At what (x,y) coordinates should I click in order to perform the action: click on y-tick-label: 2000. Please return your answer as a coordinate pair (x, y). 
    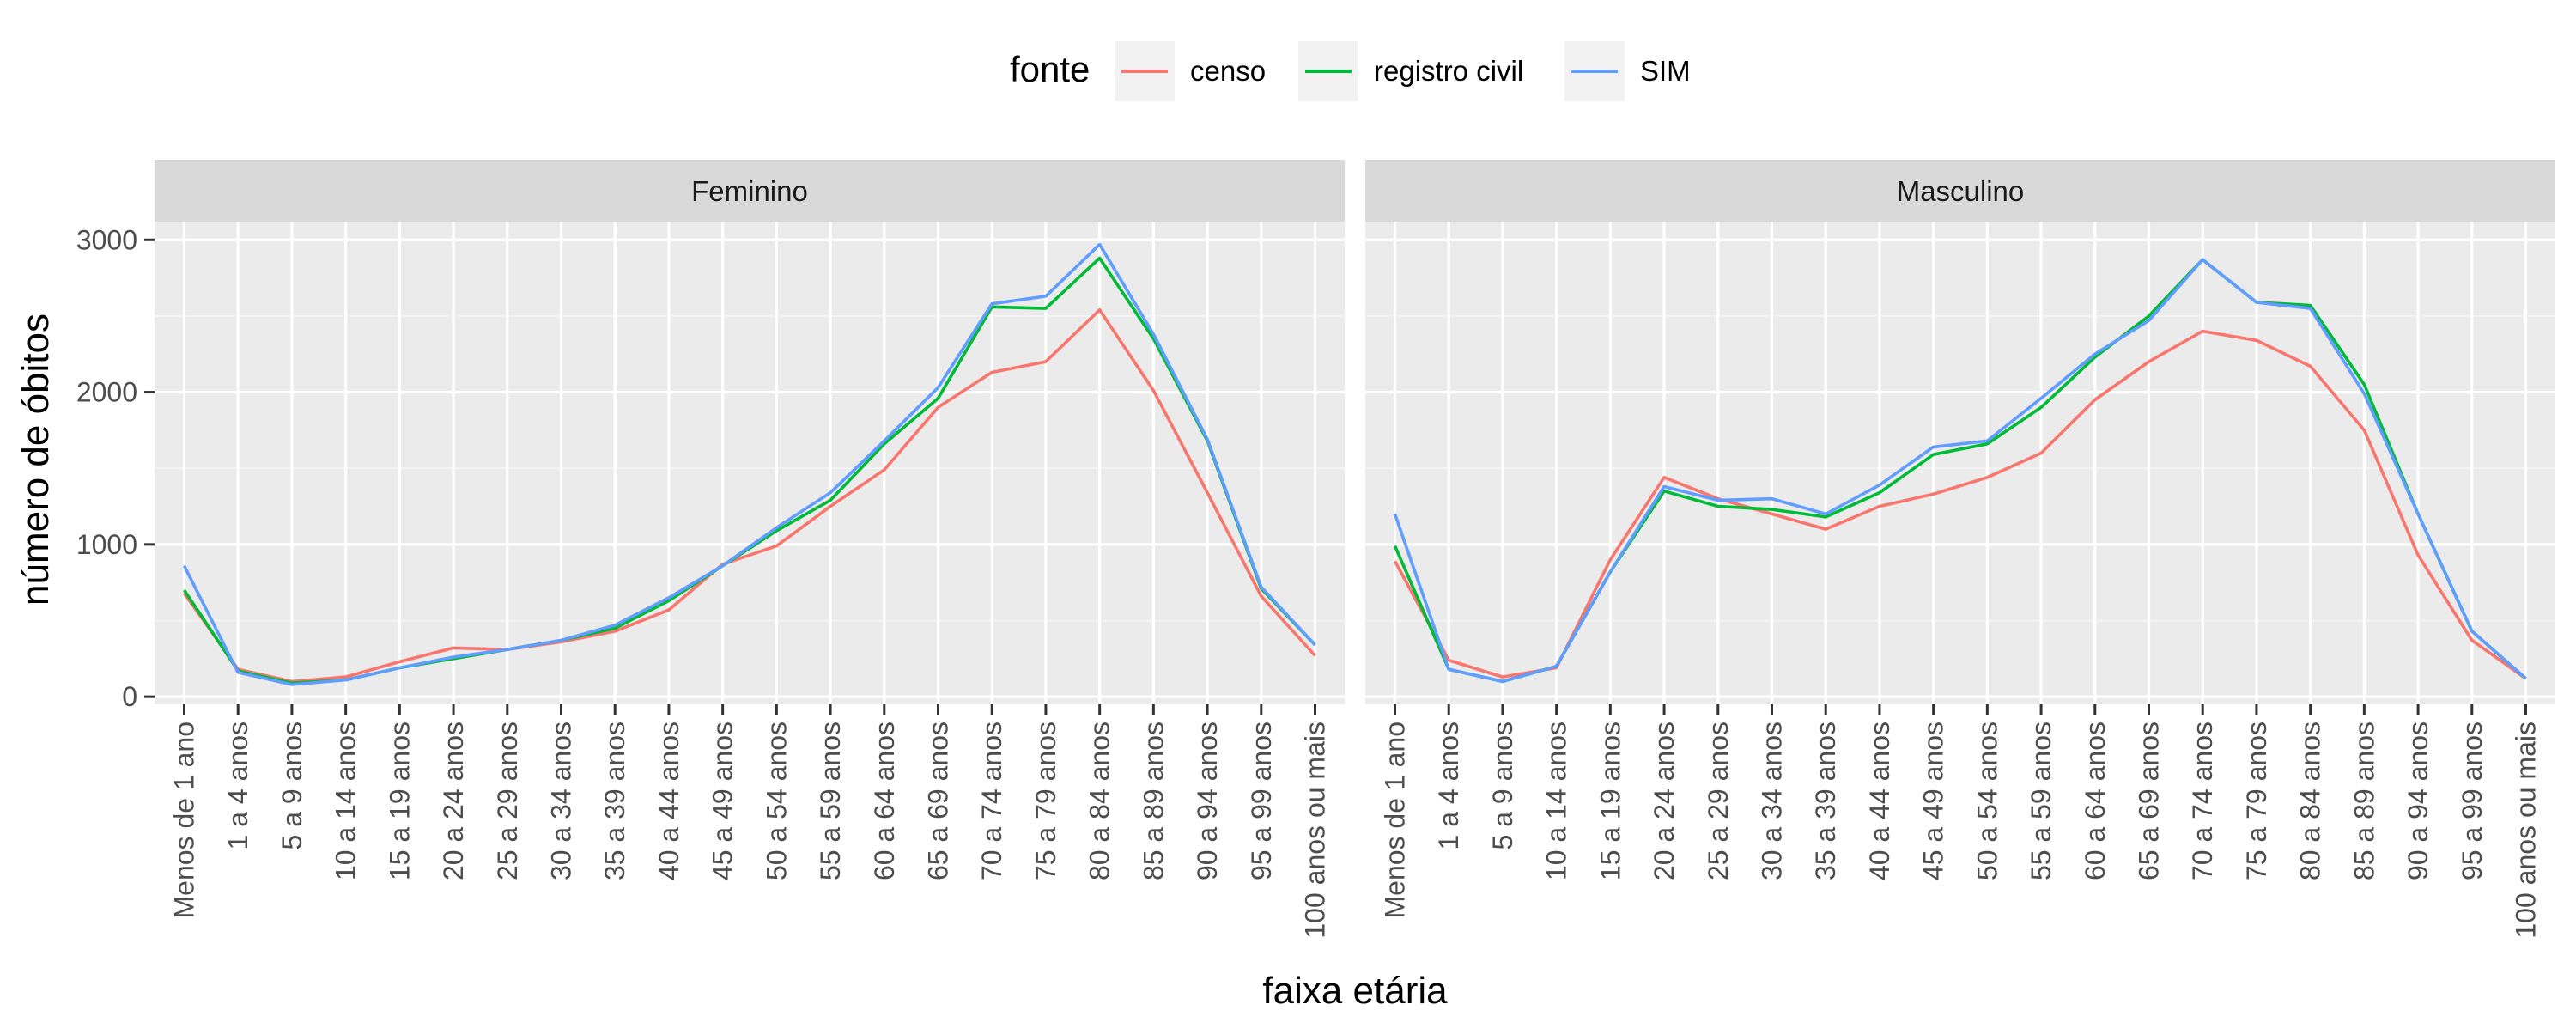
    Looking at the image, I should click on (106, 392).